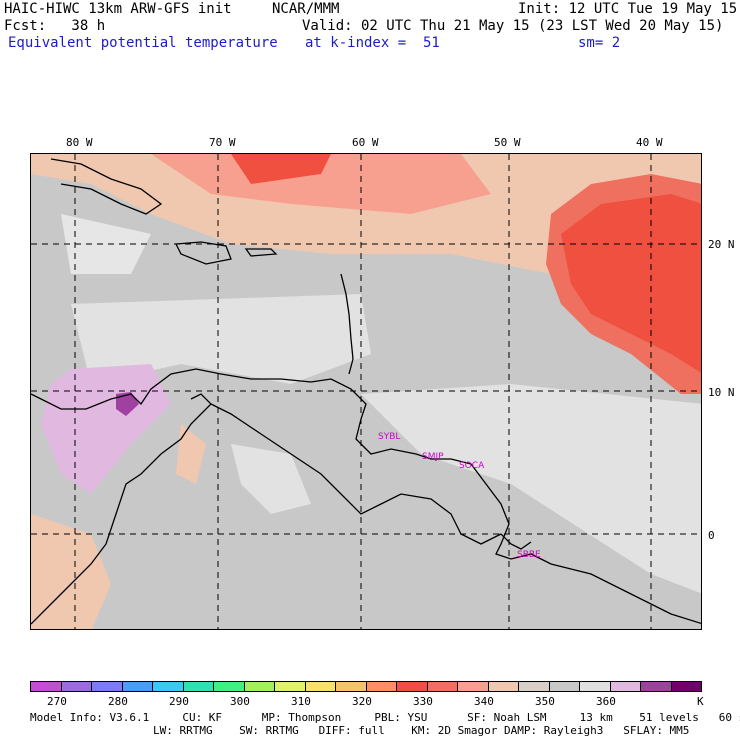 Image resolution: width=740 pixels, height=740 pixels. I want to click on red-region-east, so click(631, 283).